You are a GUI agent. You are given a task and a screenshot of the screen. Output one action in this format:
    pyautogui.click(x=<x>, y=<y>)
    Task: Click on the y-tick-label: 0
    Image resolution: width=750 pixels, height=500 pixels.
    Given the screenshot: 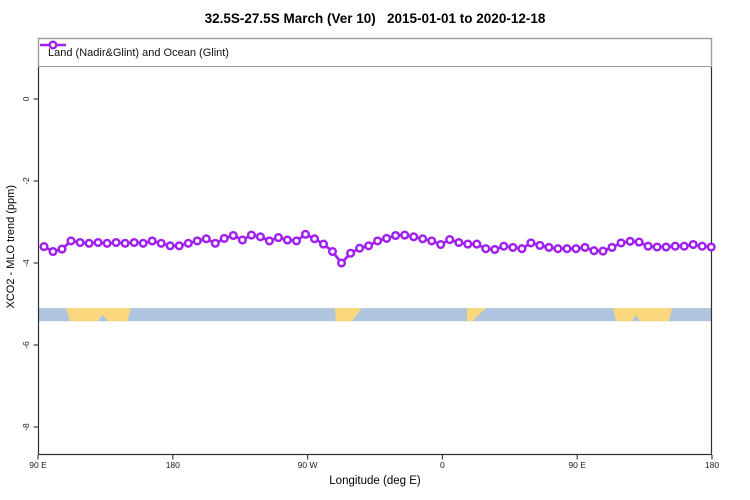 What is the action you would take?
    pyautogui.click(x=26, y=98)
    